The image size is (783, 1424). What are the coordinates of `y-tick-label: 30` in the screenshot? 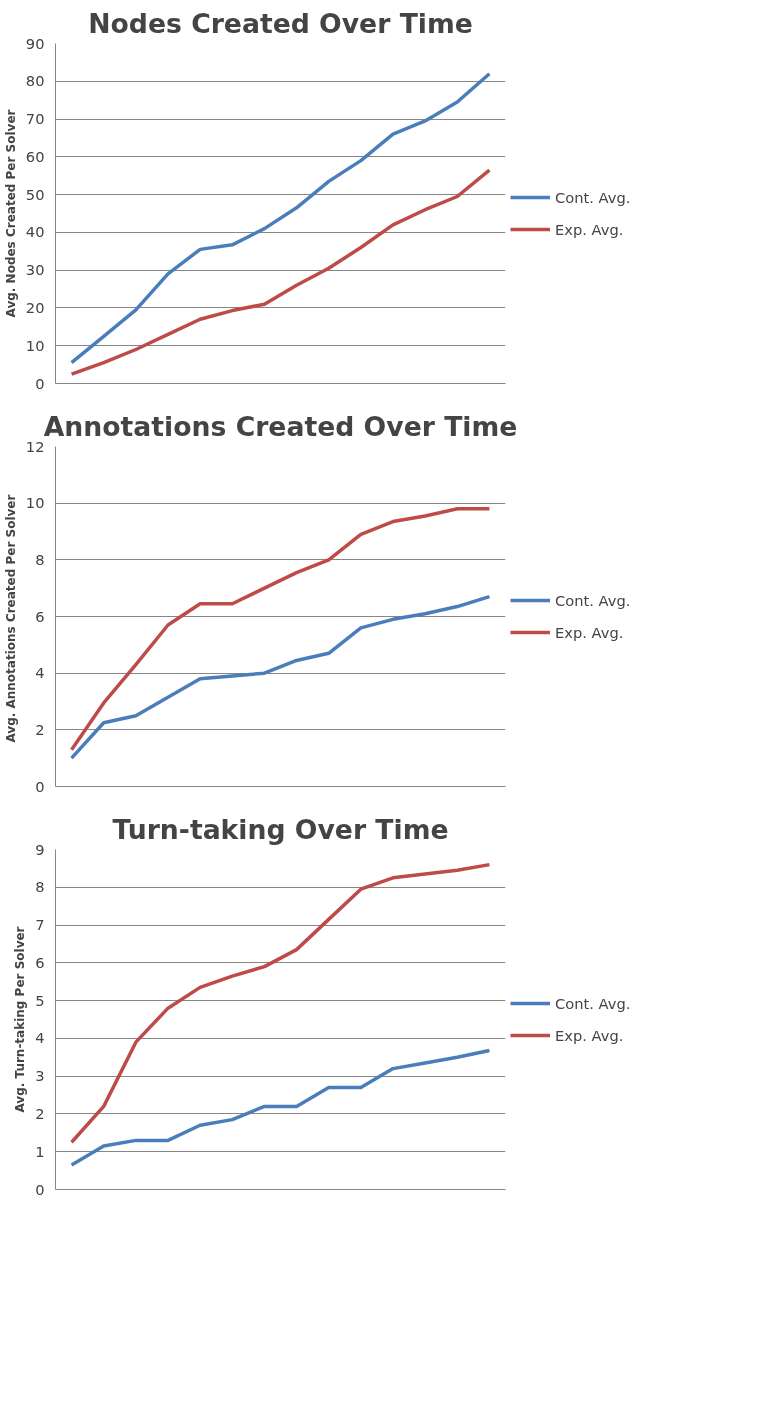 It's located at (35, 270).